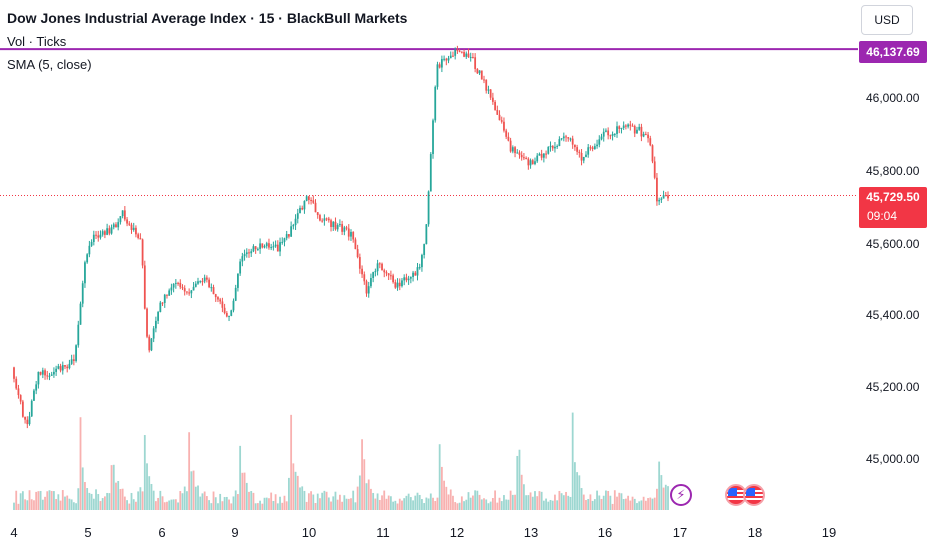  Describe the element at coordinates (754, 495) in the screenshot. I see `us-flag-icon` at that location.